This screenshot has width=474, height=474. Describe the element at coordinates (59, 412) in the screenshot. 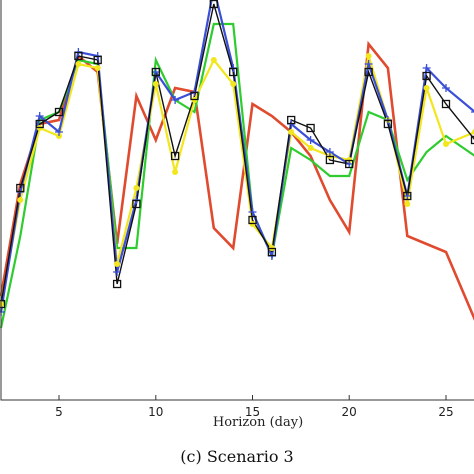

I see `x-tick-label: 5` at that location.